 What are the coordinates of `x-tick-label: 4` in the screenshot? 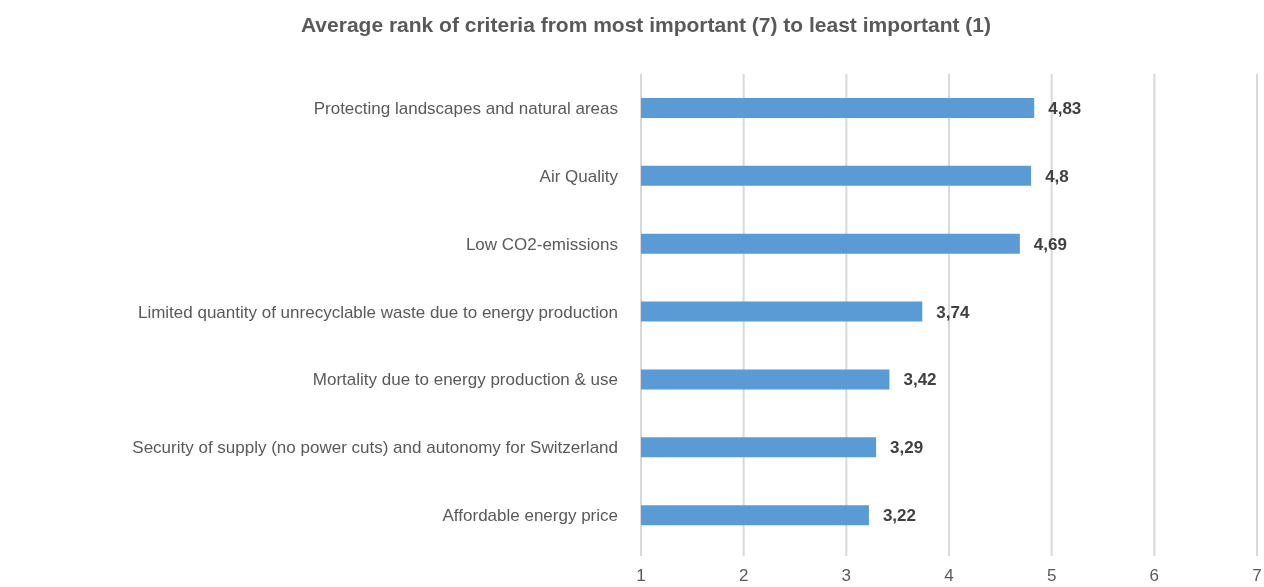 It's located at (949, 576).